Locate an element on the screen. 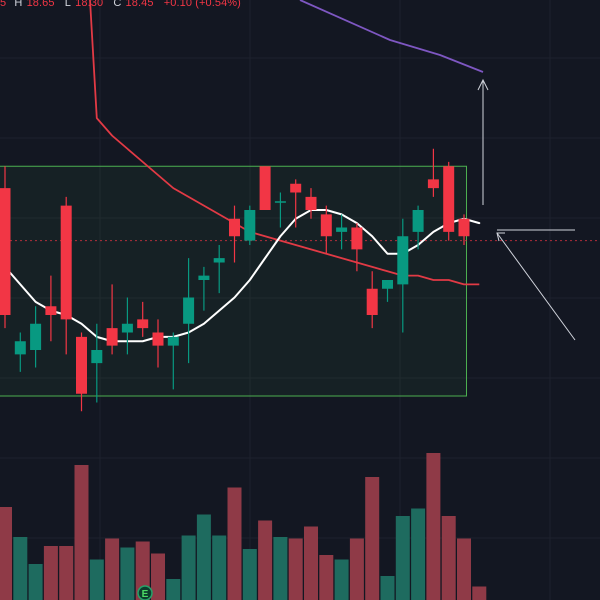  ohlc-change-value: +0.10 (+0.54%) is located at coordinates (202, 4).